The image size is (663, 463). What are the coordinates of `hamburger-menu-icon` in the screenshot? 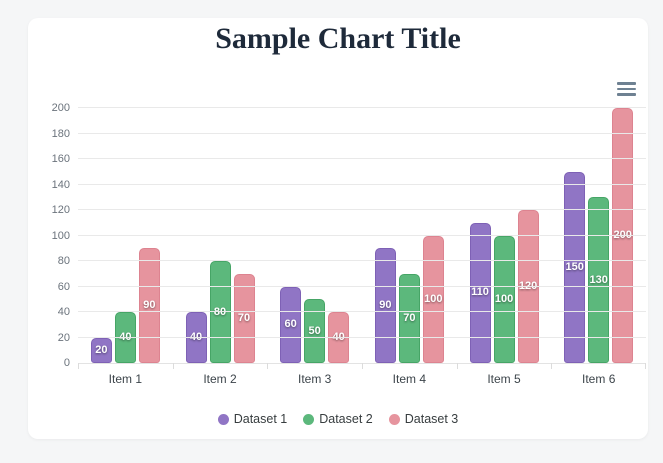 It's located at (626, 89).